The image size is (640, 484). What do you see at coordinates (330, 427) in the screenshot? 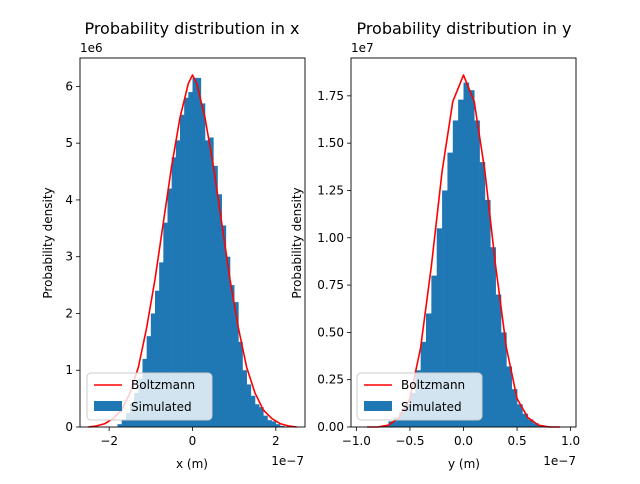
I see `y-tick-label: 0.00` at bounding box center [330, 427].